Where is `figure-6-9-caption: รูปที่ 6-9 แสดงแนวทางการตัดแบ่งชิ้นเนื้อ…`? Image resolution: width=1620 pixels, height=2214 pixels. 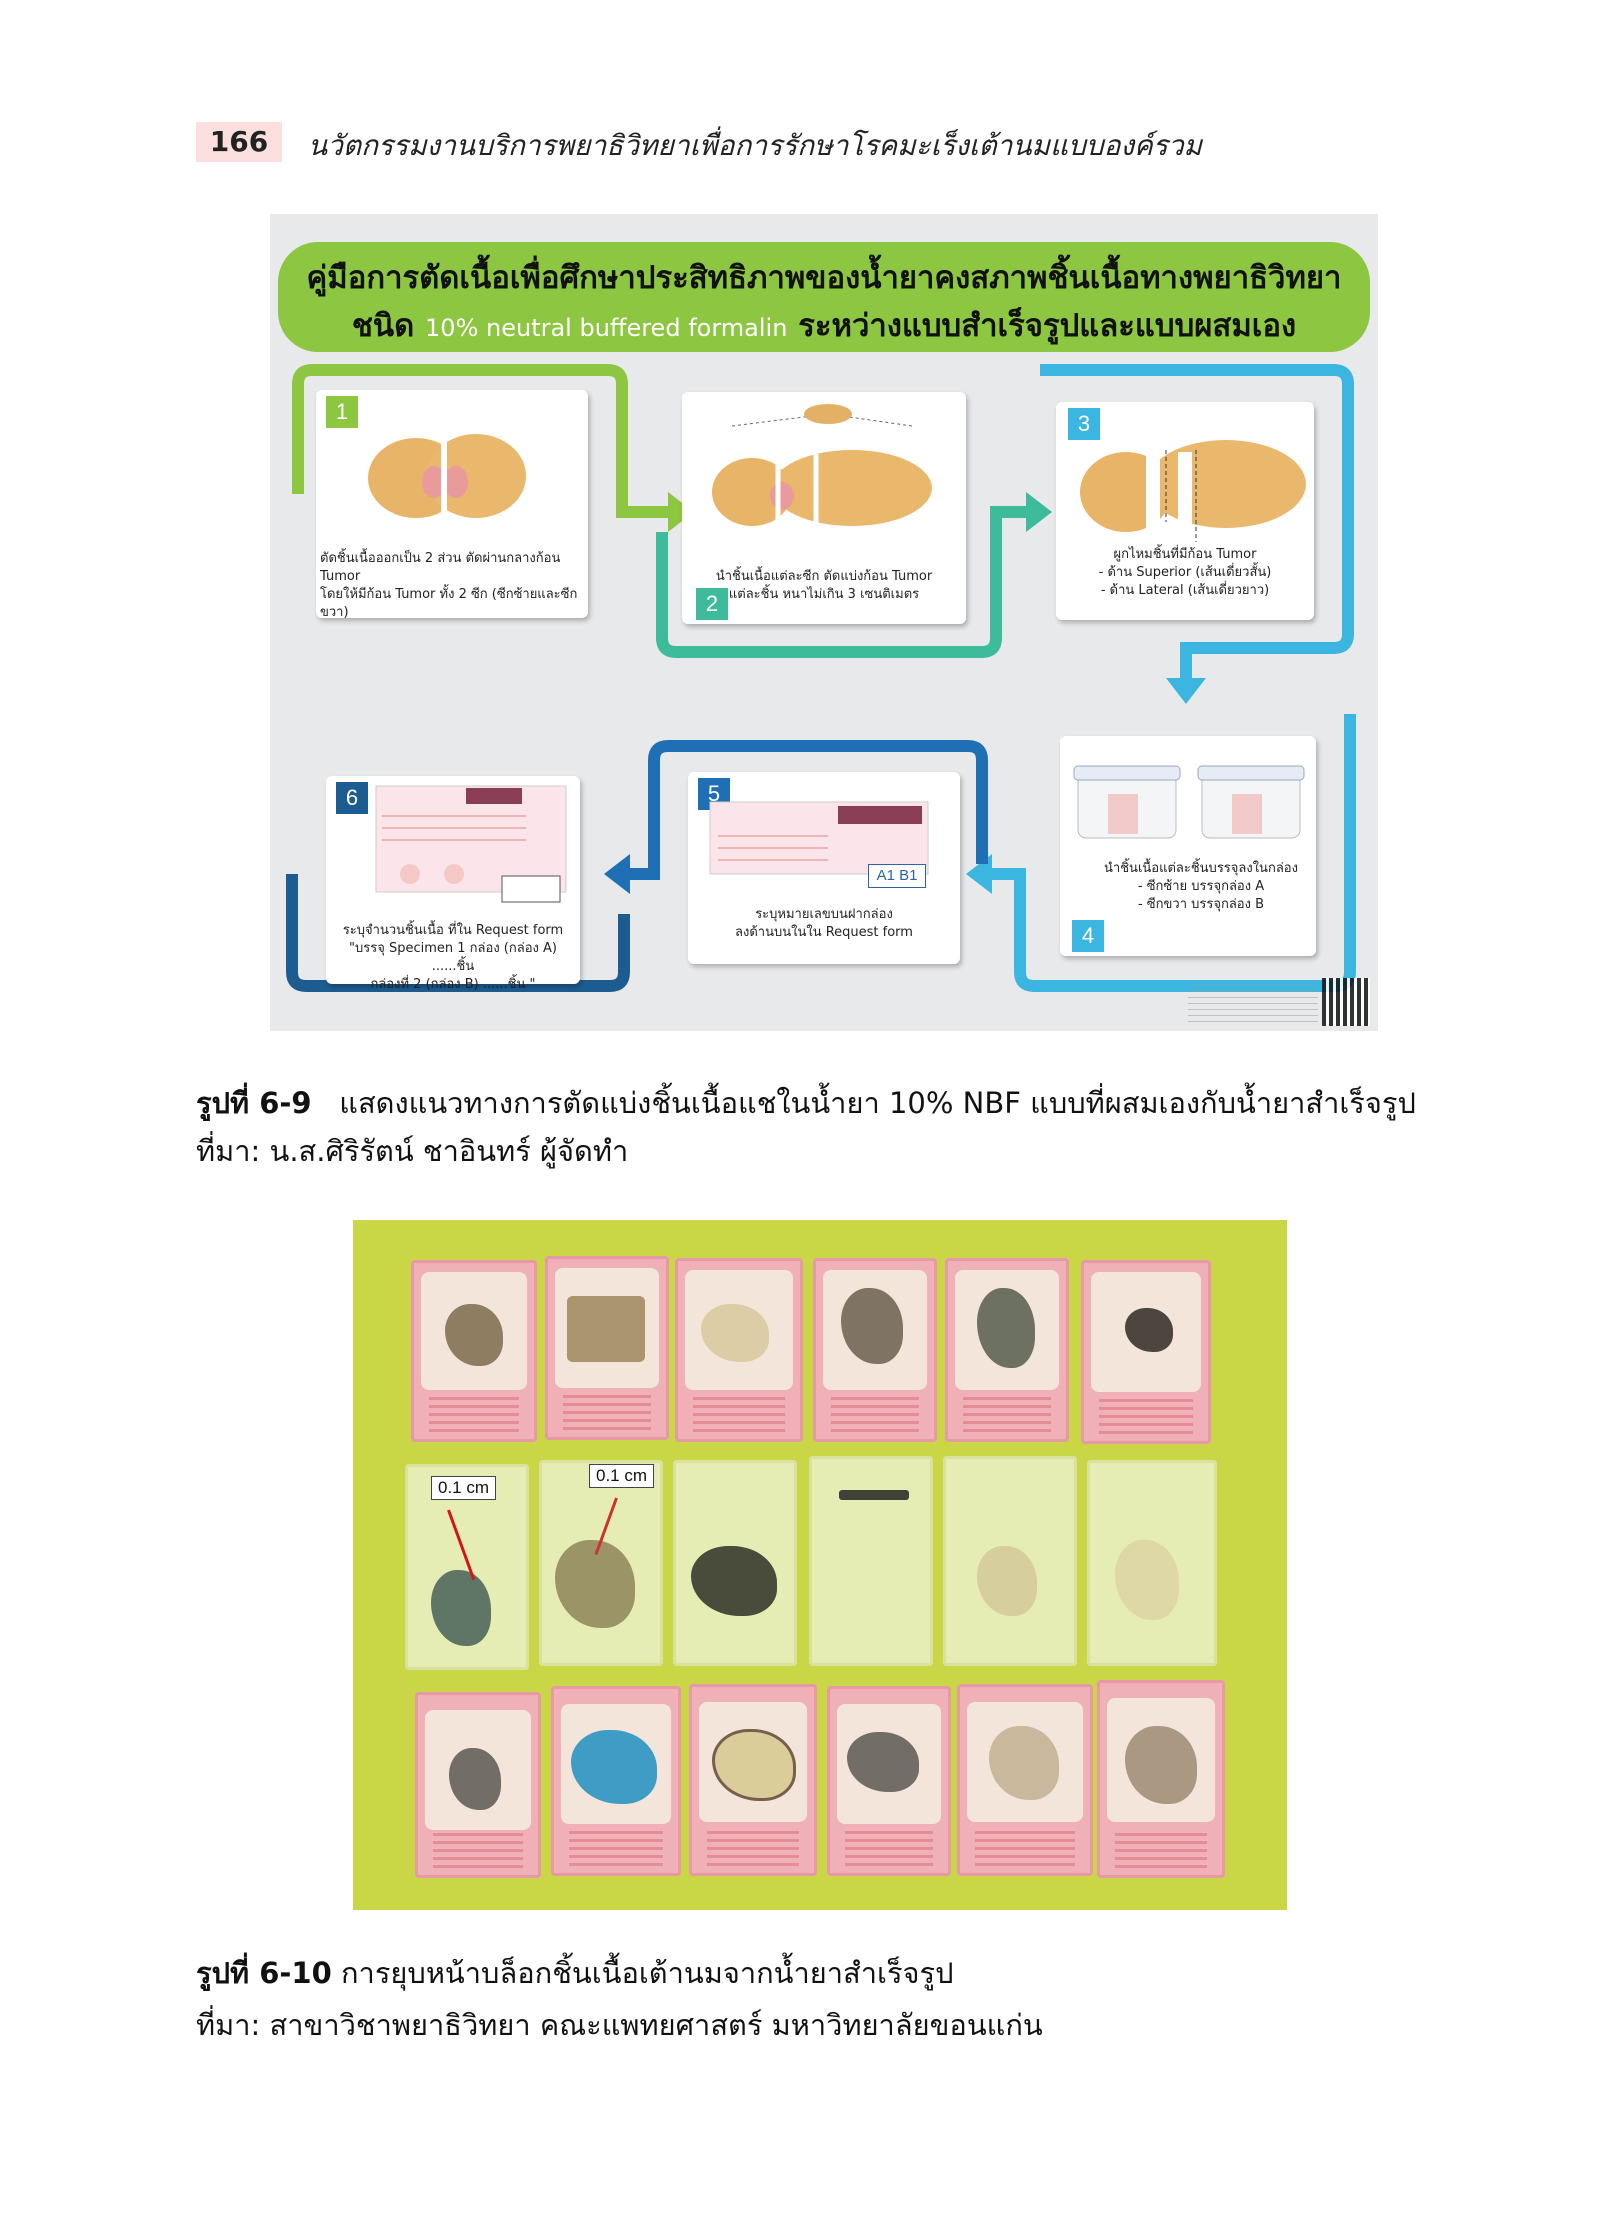
figure-6-9-caption: รูปที่ 6-9 แสดงแนวทางการตัดแบ่งชิ้นเนื้อ… is located at coordinates (806, 1103).